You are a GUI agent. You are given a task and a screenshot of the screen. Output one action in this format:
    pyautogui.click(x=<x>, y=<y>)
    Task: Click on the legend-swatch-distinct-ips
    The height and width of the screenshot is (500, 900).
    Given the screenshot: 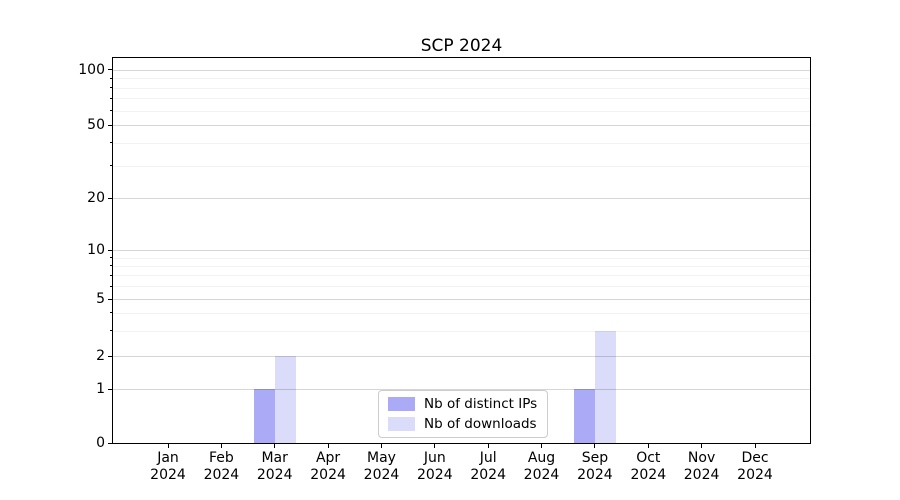 What is the action you would take?
    pyautogui.click(x=401, y=404)
    